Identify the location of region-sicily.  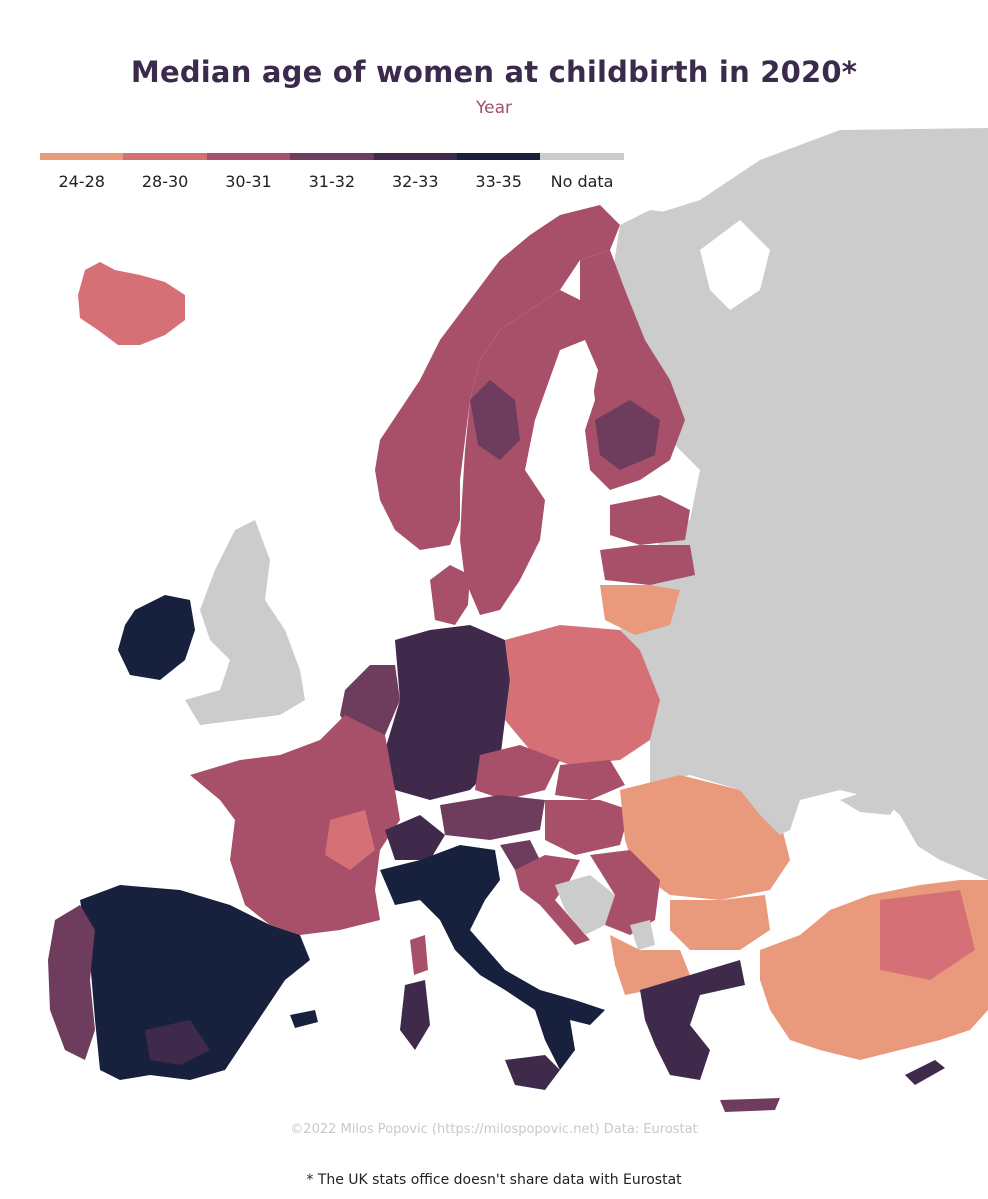
(532, 1072).